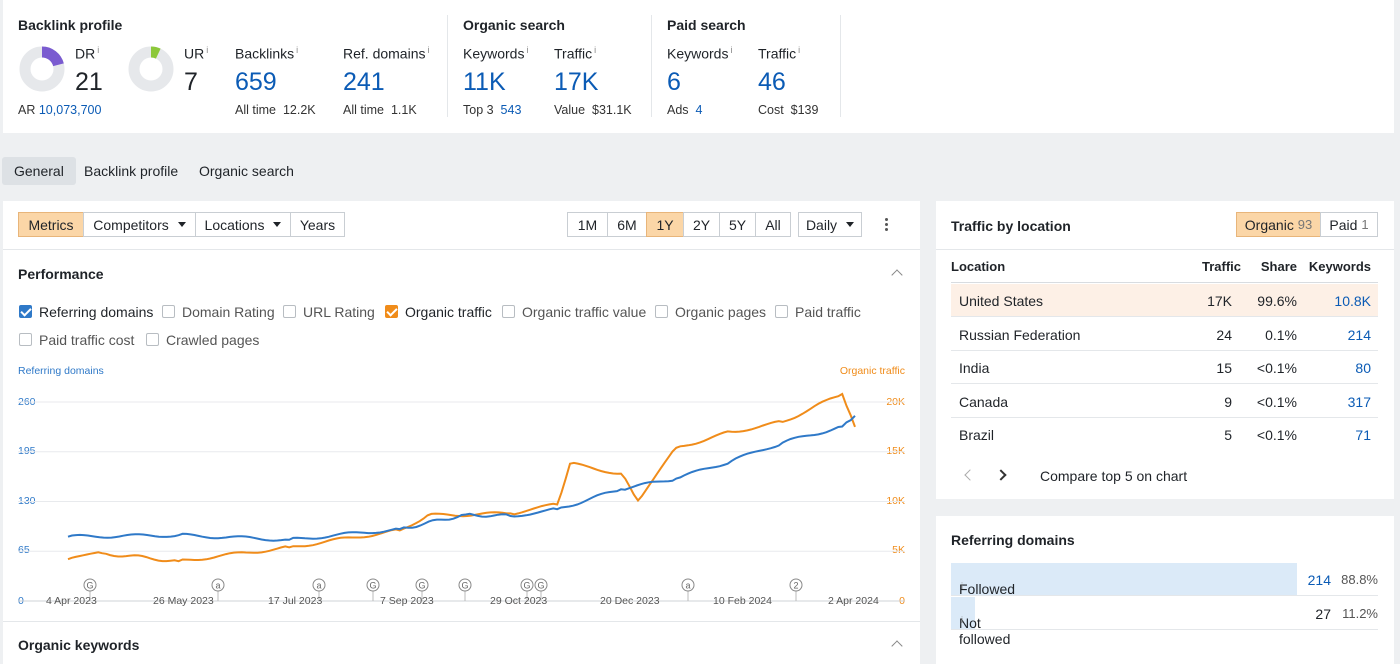 The image size is (1400, 664). I want to click on x-tick: 26 May 2023, so click(183, 601).